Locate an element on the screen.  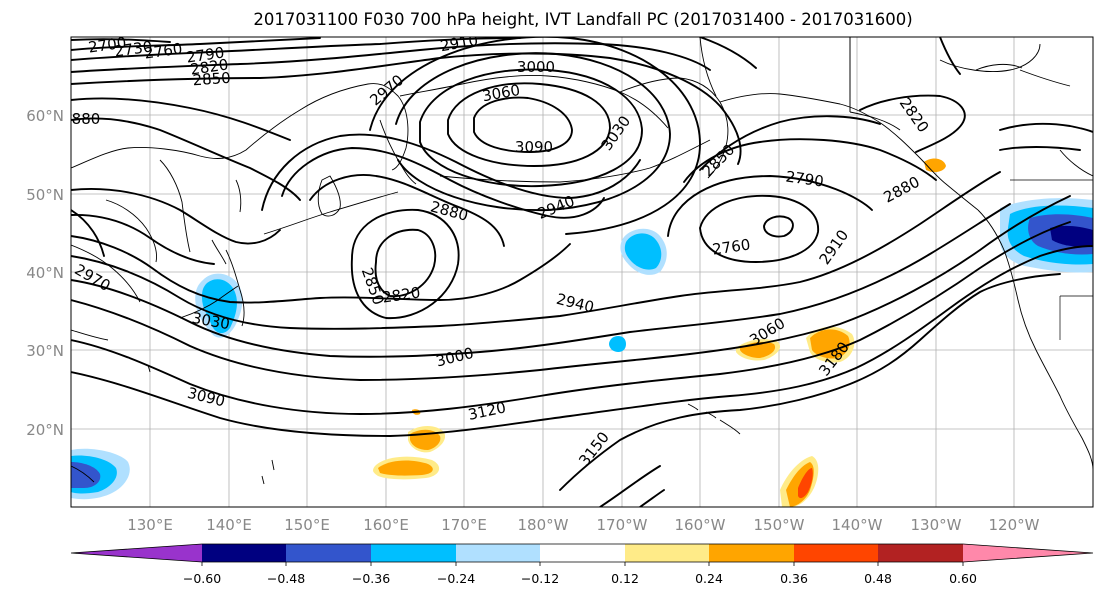
lat-label: 60°N is located at coordinates (45, 116).